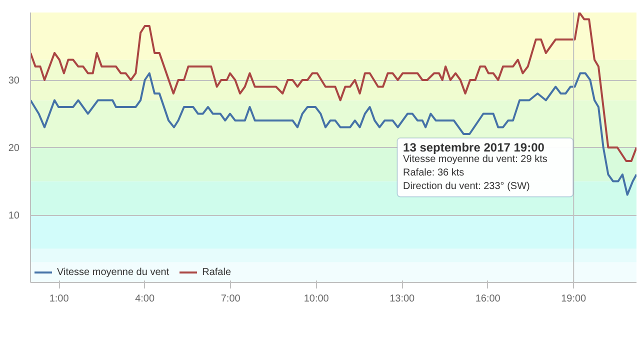 This screenshot has width=640, height=338. I want to click on x-tick-label: 16:00, so click(488, 299).